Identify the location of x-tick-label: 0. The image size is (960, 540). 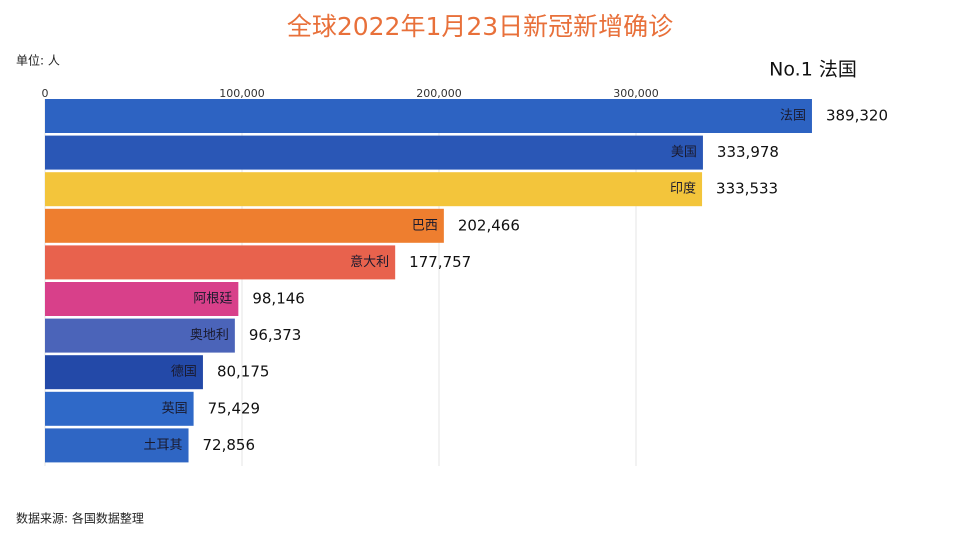
(45, 93).